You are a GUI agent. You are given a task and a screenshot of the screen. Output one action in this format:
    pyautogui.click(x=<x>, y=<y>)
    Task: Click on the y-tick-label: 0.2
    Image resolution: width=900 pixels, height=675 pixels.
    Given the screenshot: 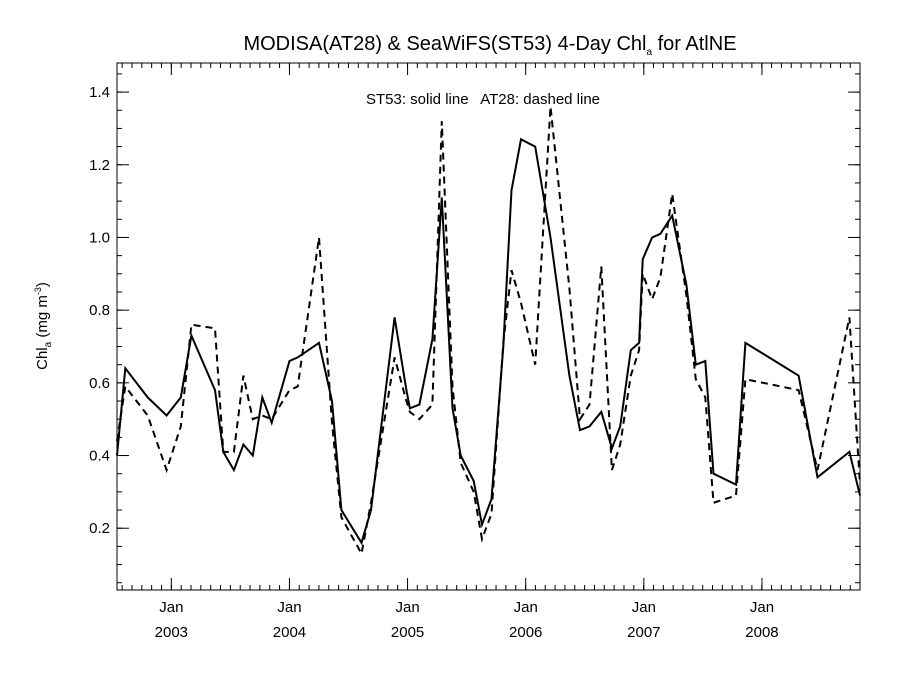 What is the action you would take?
    pyautogui.click(x=99, y=528)
    